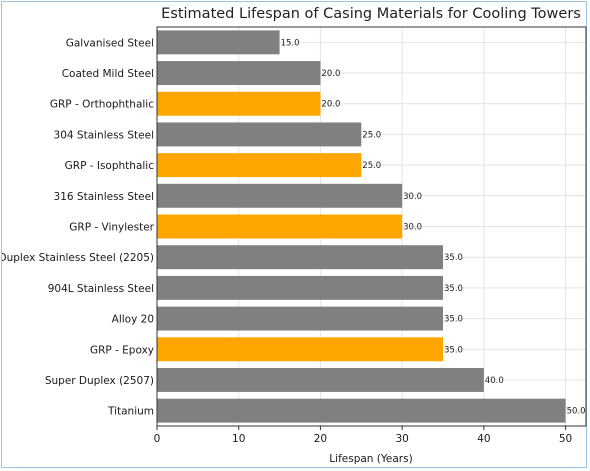 The height and width of the screenshot is (471, 590). Describe the element at coordinates (320, 439) in the screenshot. I see `x-tick-label: 20` at that location.